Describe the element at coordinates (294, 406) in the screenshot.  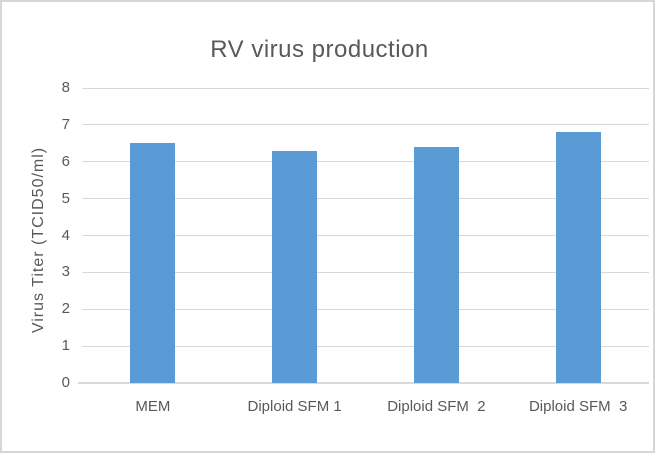
I see `x-axis-label: Diploid SFM 1` at that location.